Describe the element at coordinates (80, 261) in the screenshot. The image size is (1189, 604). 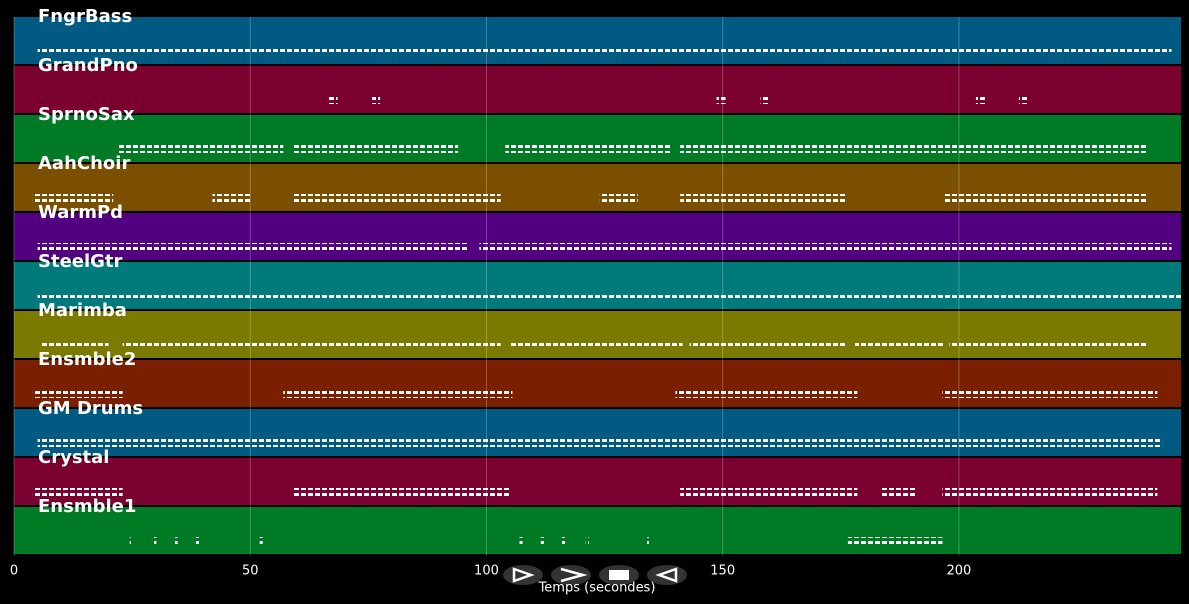
I see `track-name: SteelGtr` at that location.